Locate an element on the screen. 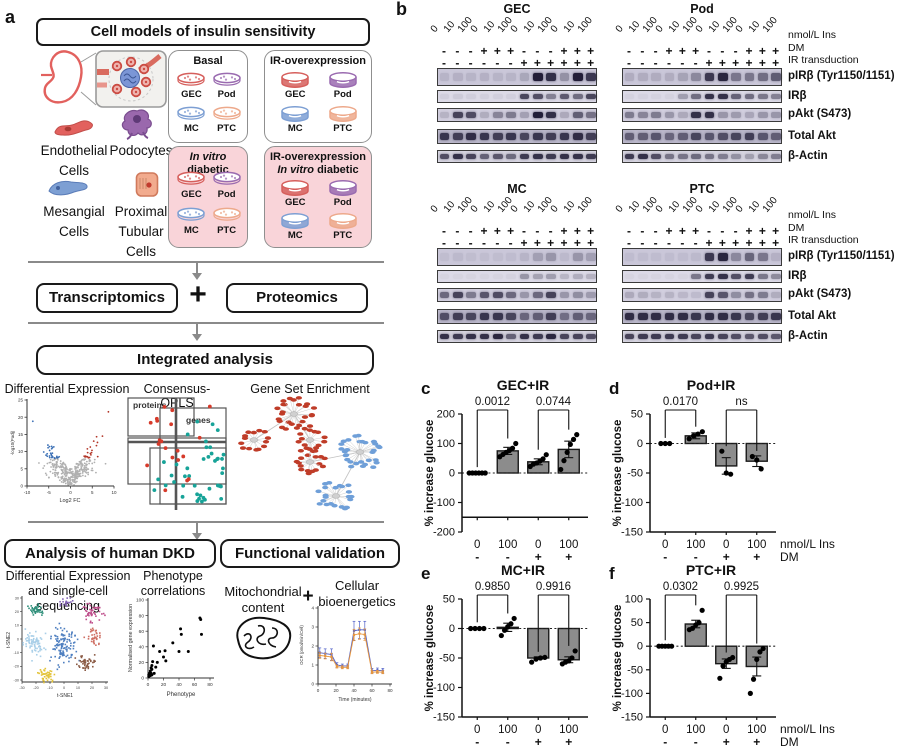 The height and width of the screenshot is (751, 900). ir-sign: - is located at coordinates (695, 63).